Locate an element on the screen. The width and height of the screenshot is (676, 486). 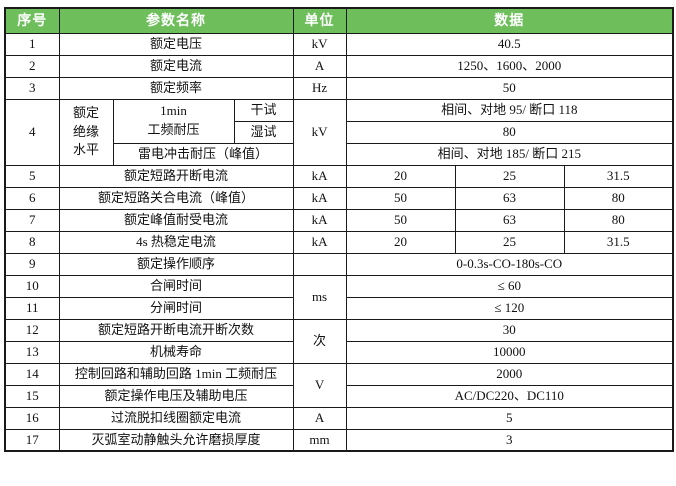
cell-serial: 14 is located at coordinates (32, 374).